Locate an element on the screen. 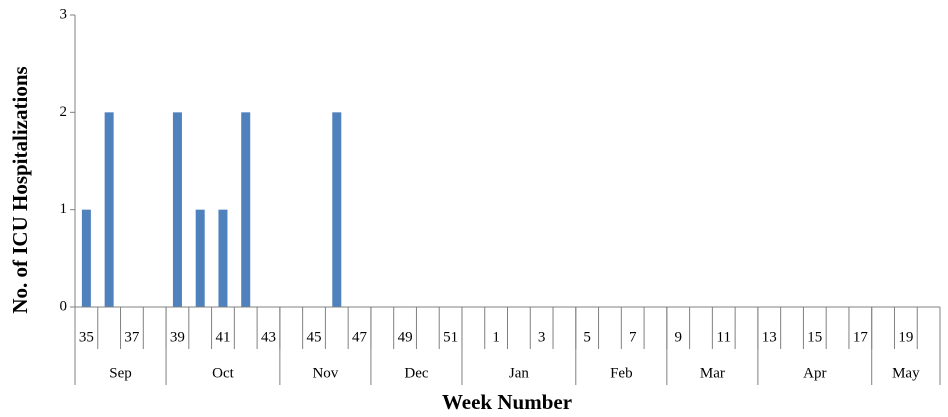 This screenshot has height=417, width=948. x-tick-label: 45 is located at coordinates (314, 337).